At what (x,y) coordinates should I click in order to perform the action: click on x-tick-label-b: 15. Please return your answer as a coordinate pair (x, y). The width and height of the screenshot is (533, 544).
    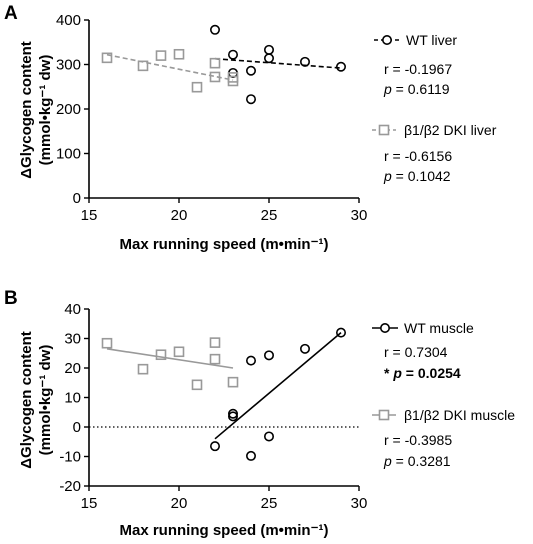
    Looking at the image, I should click on (89, 503).